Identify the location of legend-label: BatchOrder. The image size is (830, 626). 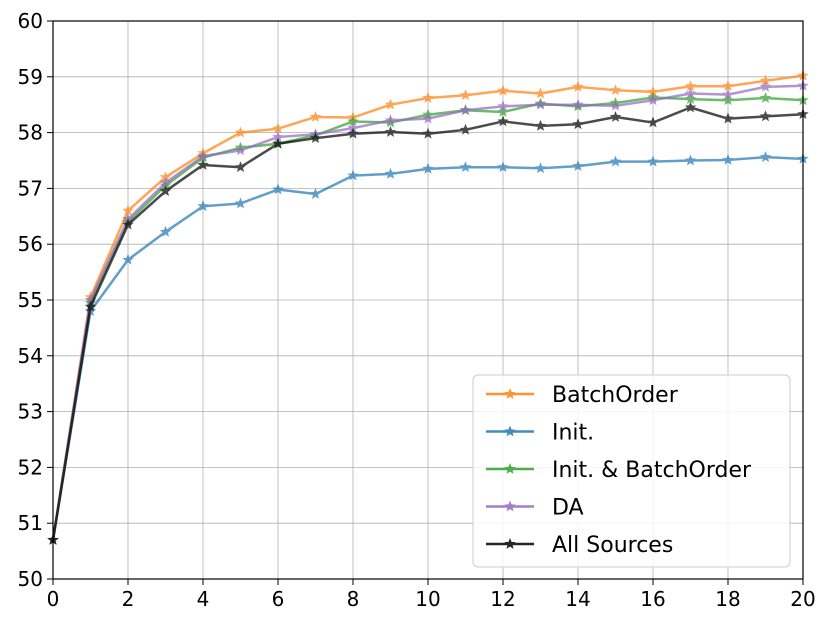
(615, 395).